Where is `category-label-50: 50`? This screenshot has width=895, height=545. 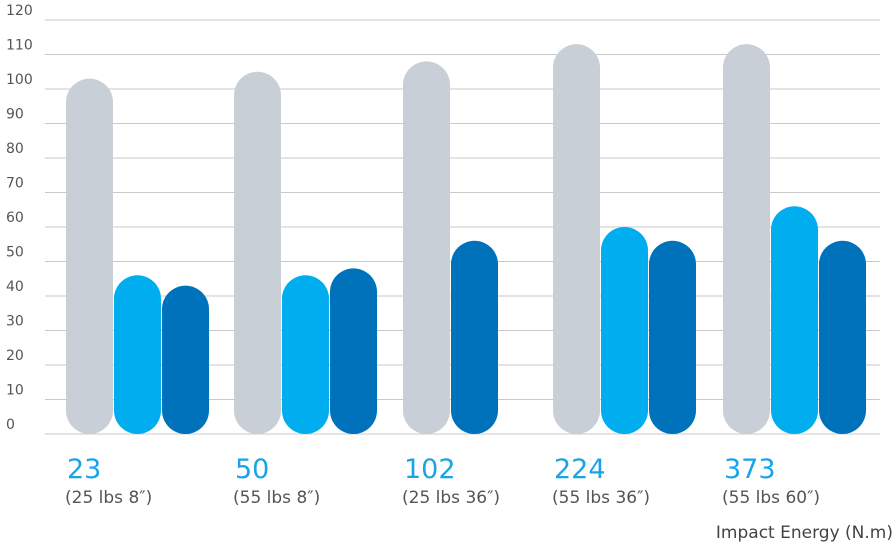
category-label-50: 50 is located at coordinates (252, 469).